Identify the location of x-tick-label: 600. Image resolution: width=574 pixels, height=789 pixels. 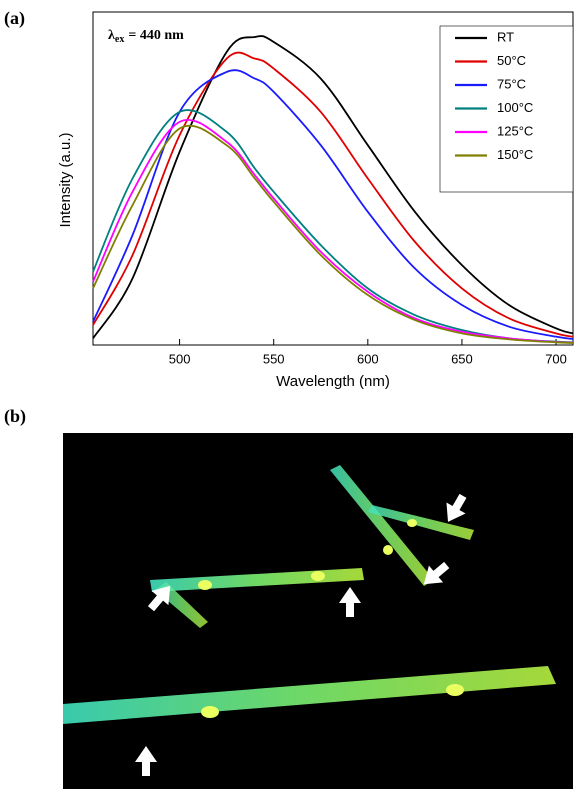
(368, 358).